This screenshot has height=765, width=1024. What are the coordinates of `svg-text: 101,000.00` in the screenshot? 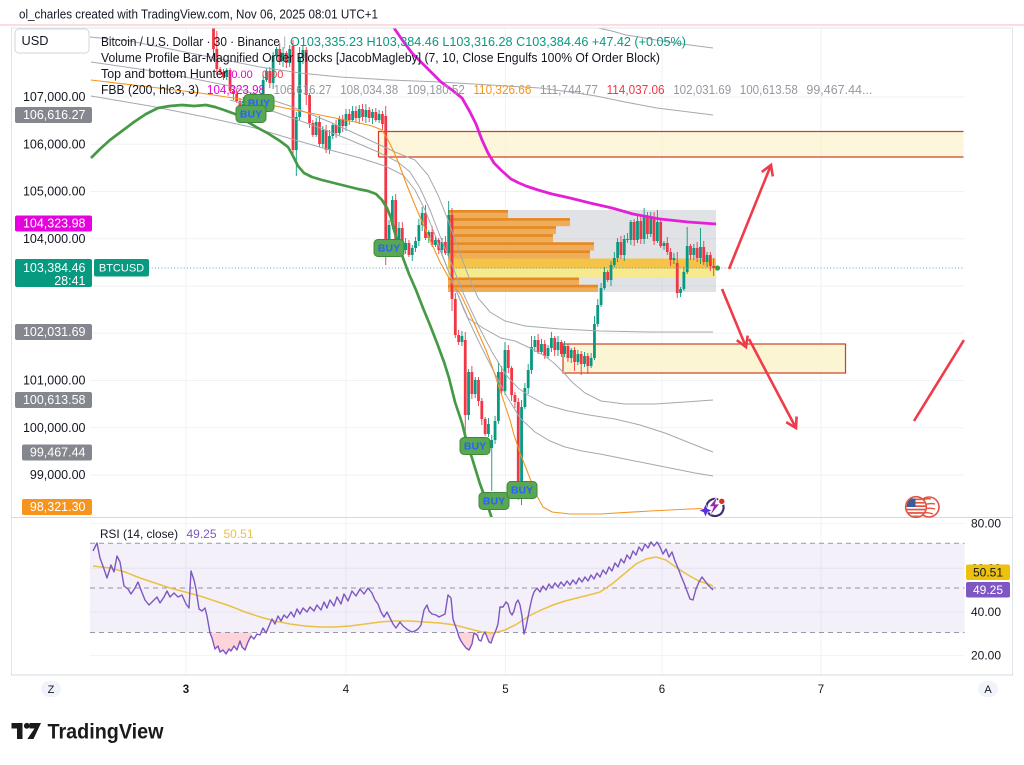 It's located at (54, 381).